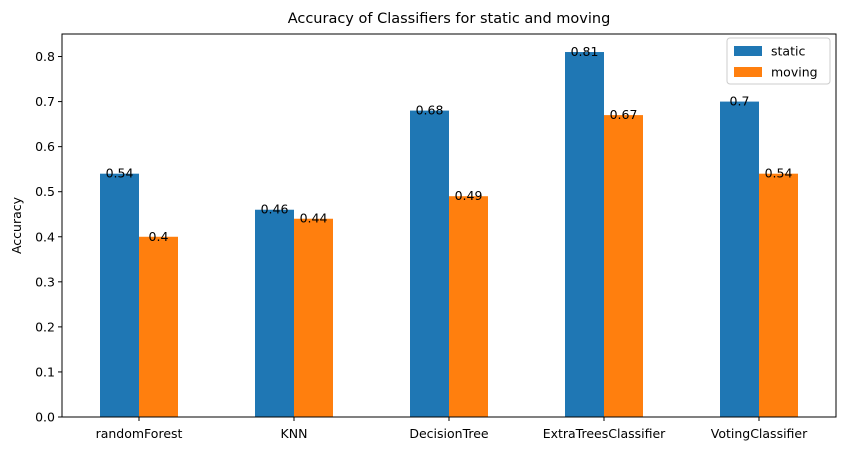 The width and height of the screenshot is (846, 456). What do you see at coordinates (585, 51) in the screenshot?
I see `data-label-static-ExtraTreesClassifier: 0.81` at bounding box center [585, 51].